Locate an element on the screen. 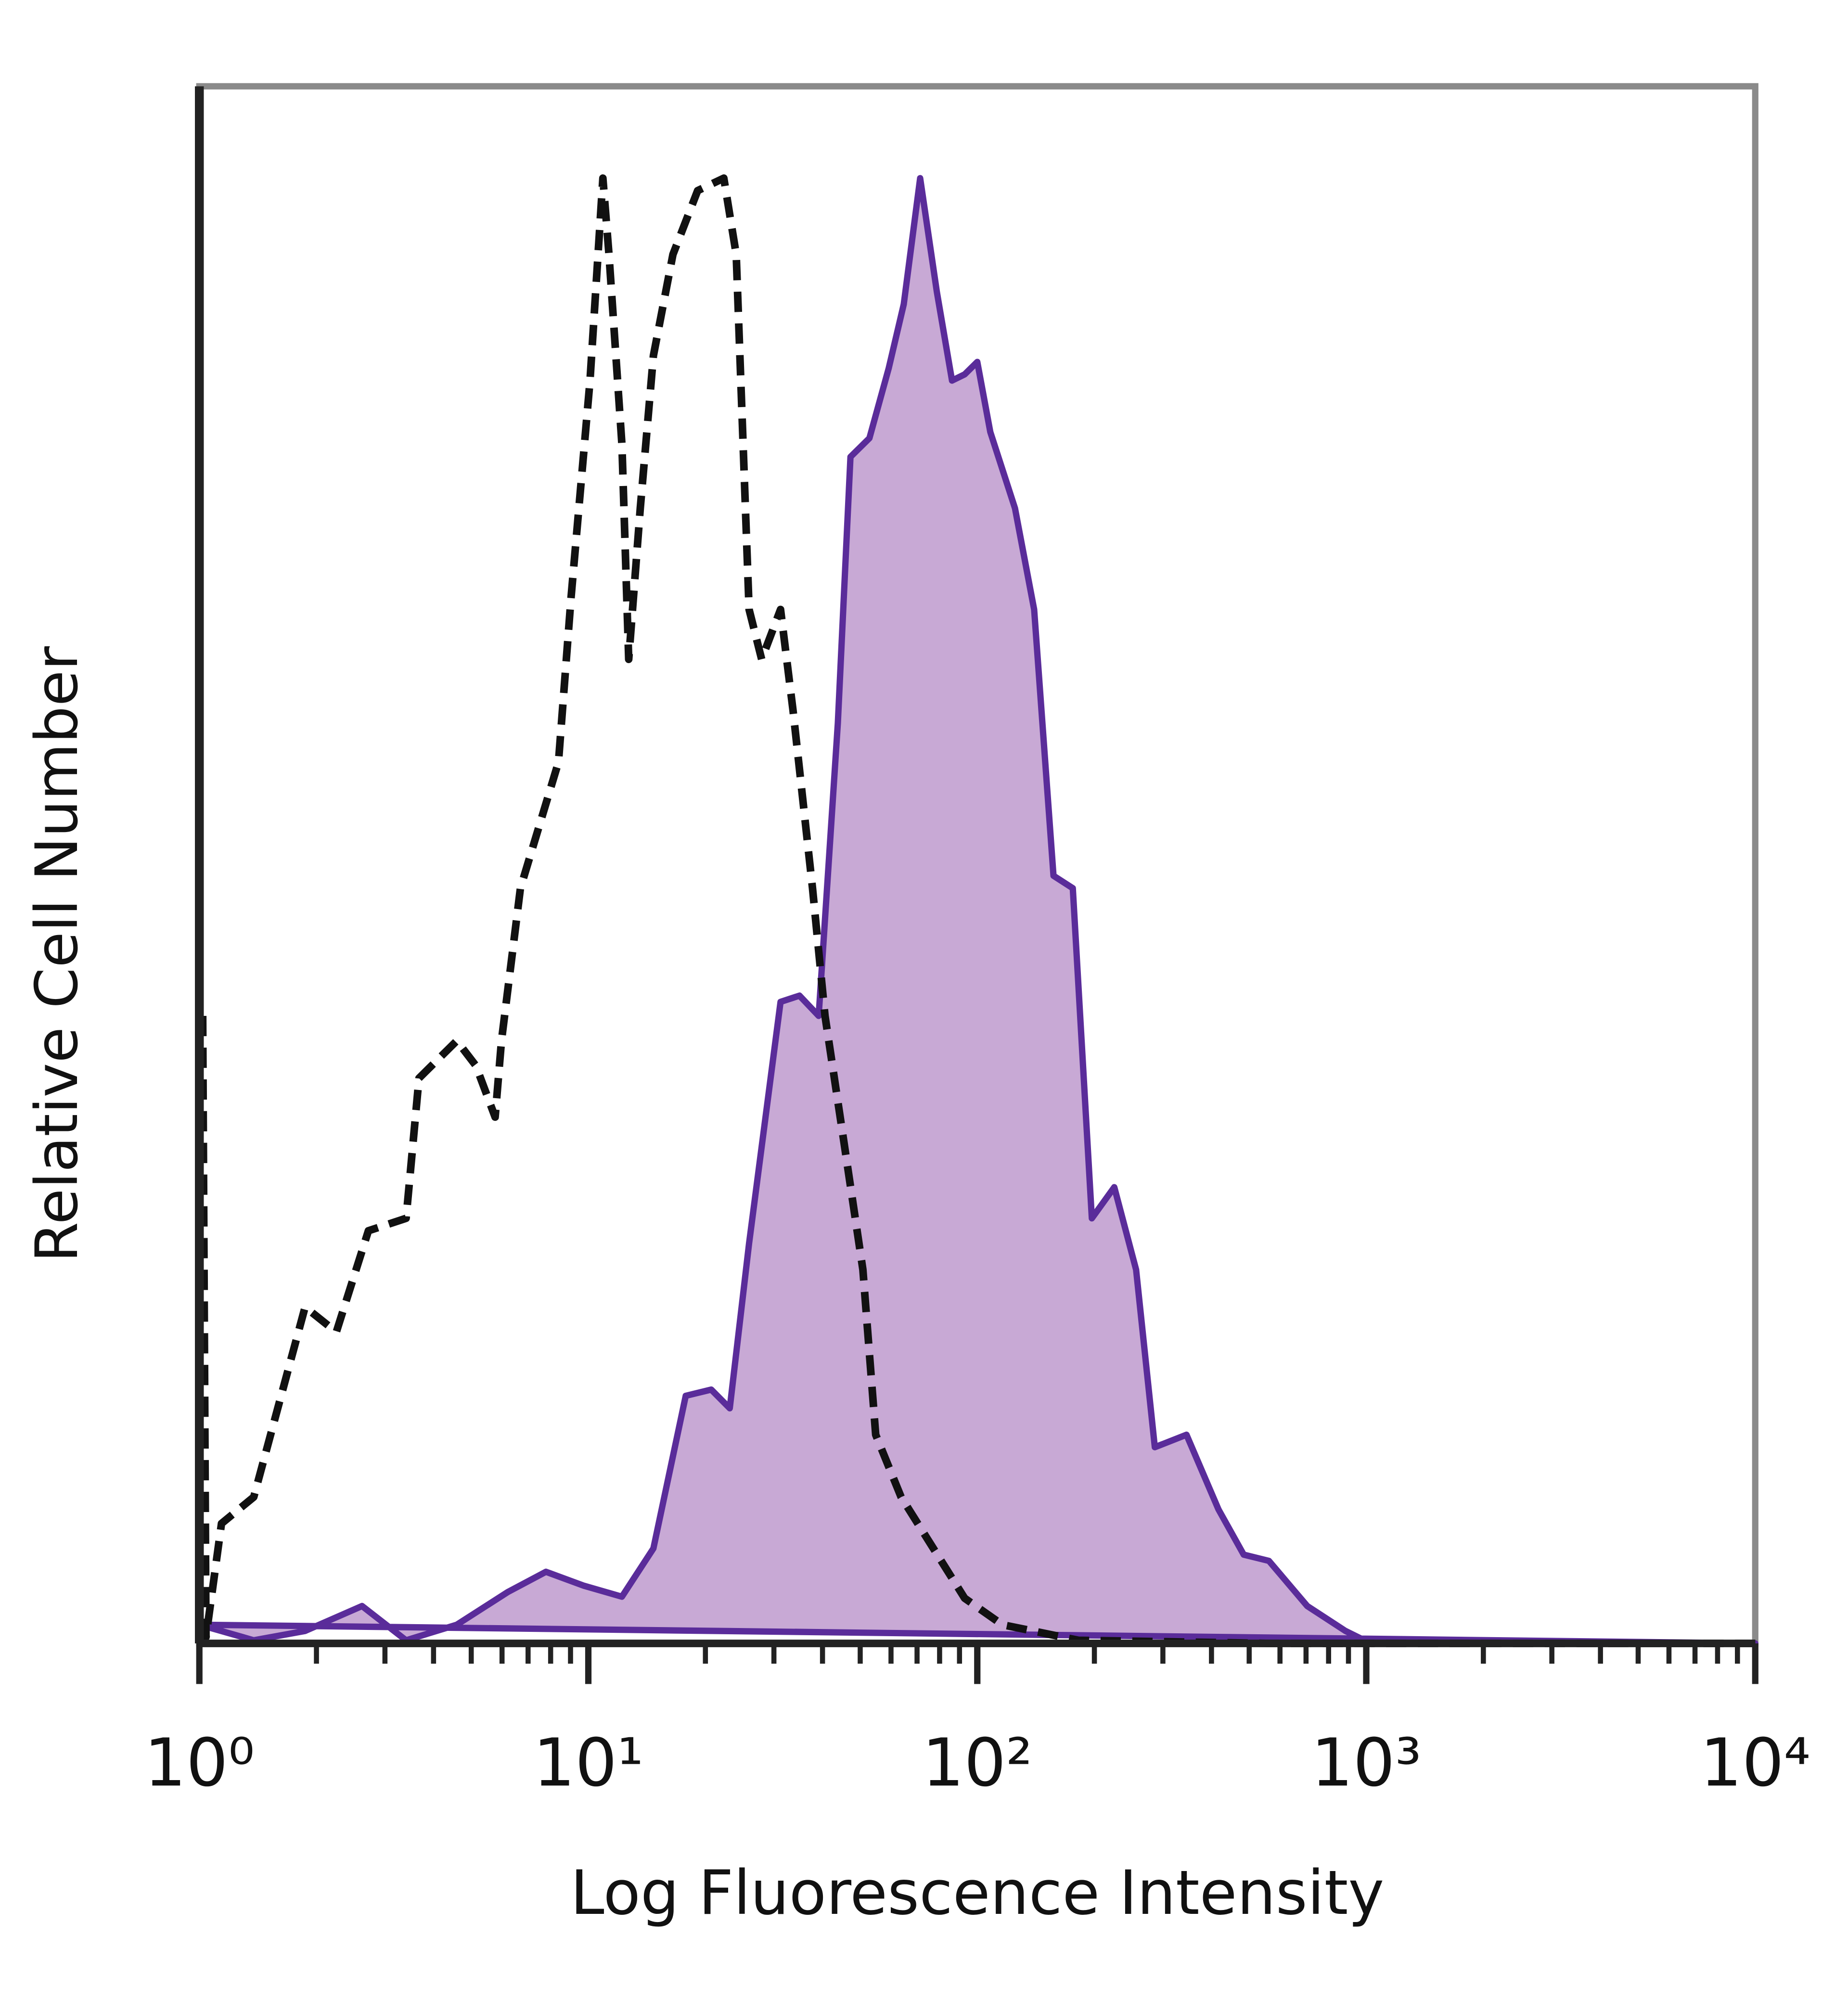 The width and height of the screenshot is (1848, 2000). x-tick-label: 10⁰ is located at coordinates (199, 1763).